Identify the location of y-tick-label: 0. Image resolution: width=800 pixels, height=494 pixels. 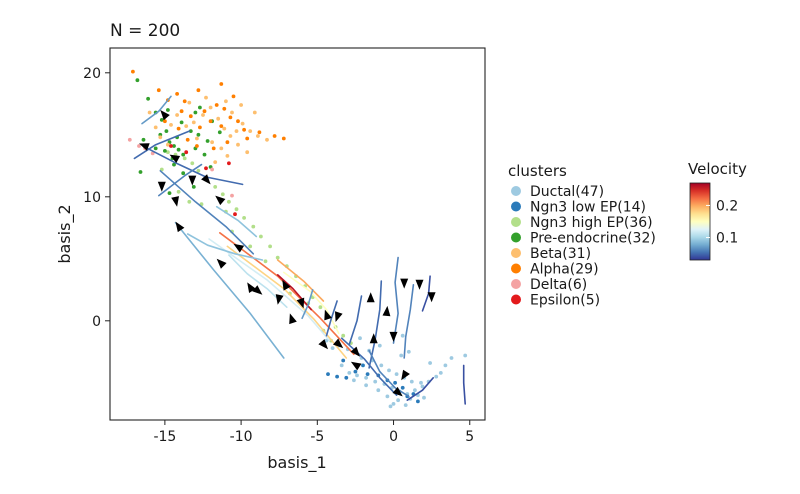
(96, 322).